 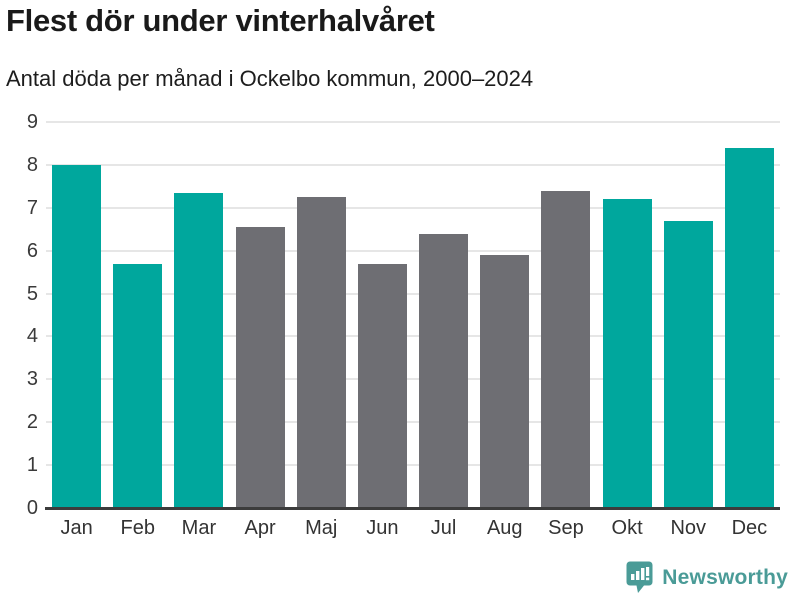 What do you see at coordinates (32, 422) in the screenshot?
I see `y-axis-tick-label: 2` at bounding box center [32, 422].